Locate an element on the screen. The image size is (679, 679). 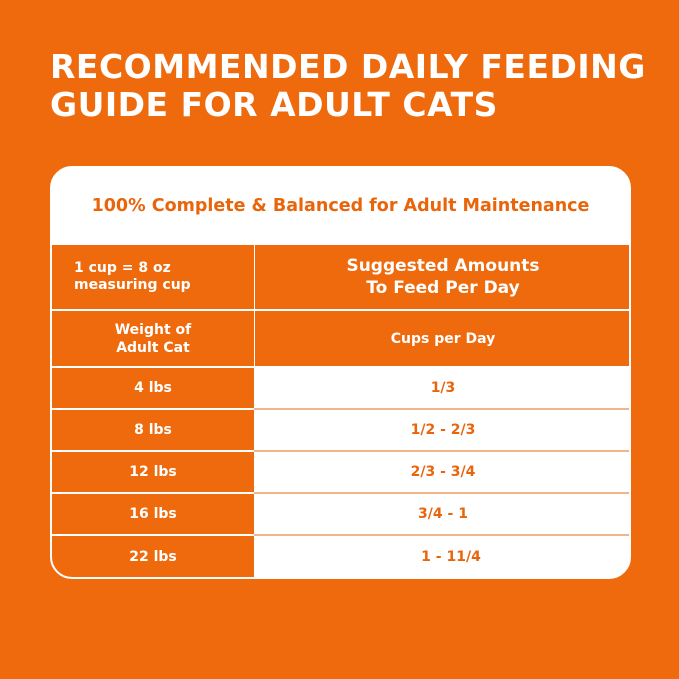
cups-header-cell: Cups per Day is located at coordinates (442, 338).